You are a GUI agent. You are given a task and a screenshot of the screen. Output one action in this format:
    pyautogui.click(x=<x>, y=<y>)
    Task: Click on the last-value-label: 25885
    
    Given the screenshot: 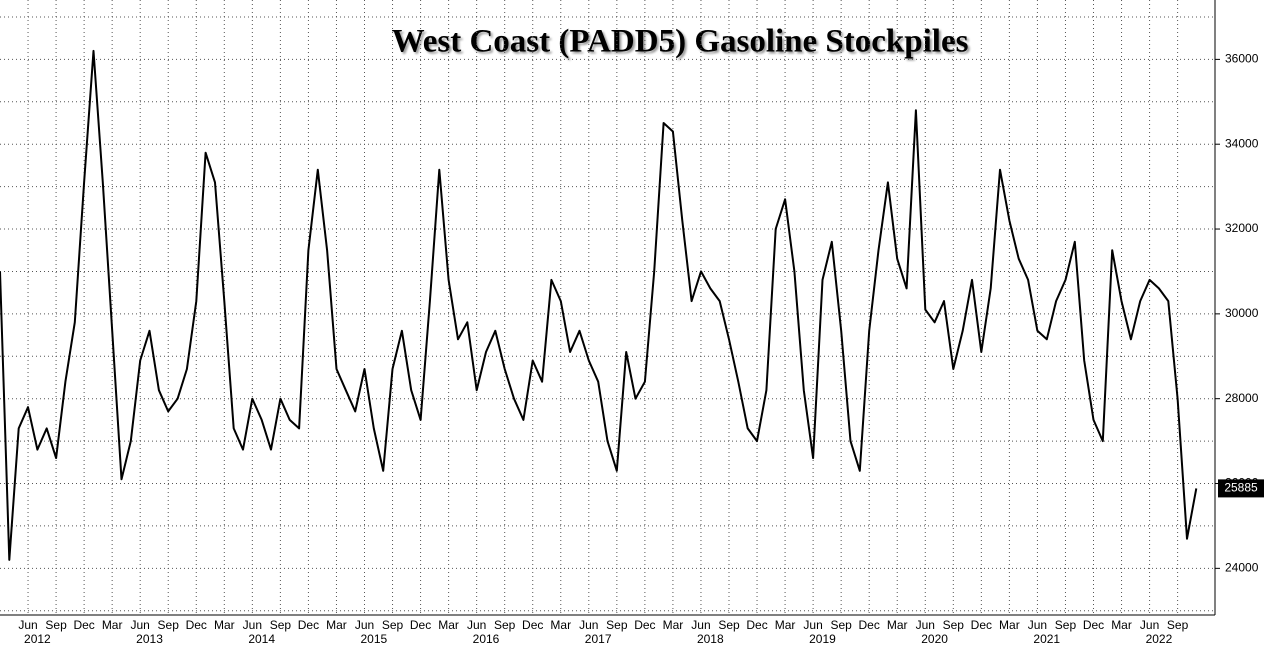 What is the action you would take?
    pyautogui.click(x=1241, y=488)
    